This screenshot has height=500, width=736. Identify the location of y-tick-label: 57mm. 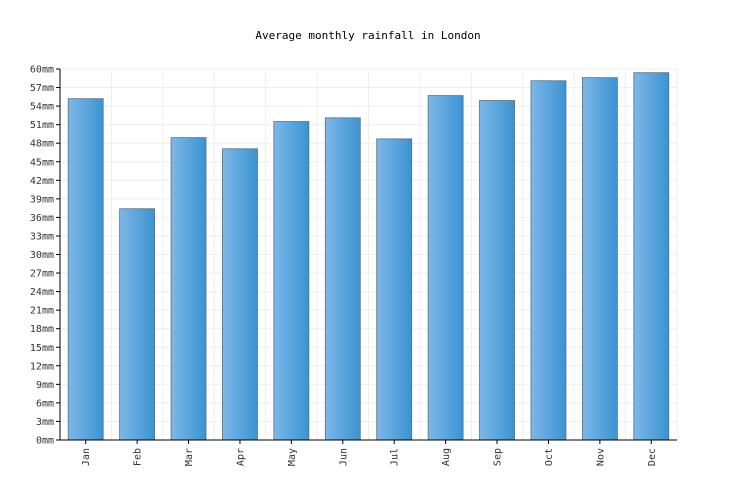
(42, 88).